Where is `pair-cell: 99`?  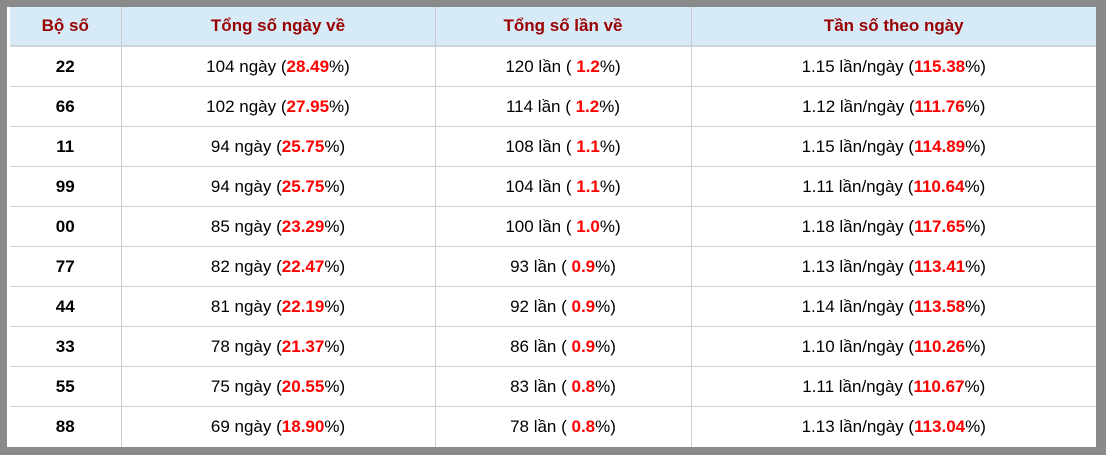 pair-cell: 99 is located at coordinates (65, 186).